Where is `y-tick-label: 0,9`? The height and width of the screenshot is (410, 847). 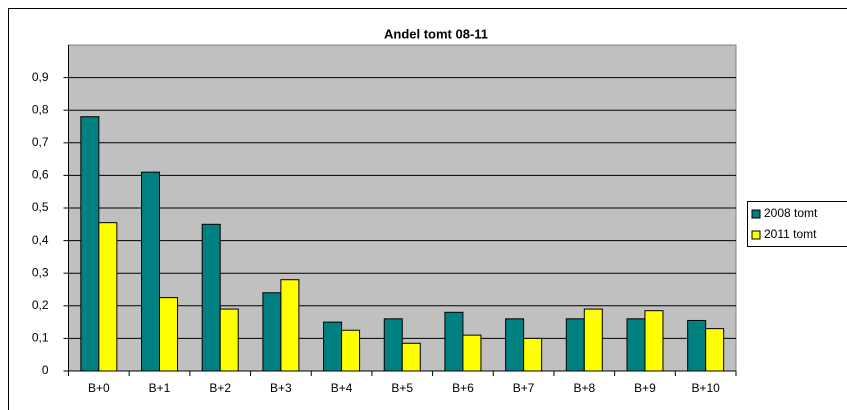 y-tick-label: 0,9 is located at coordinates (40, 77).